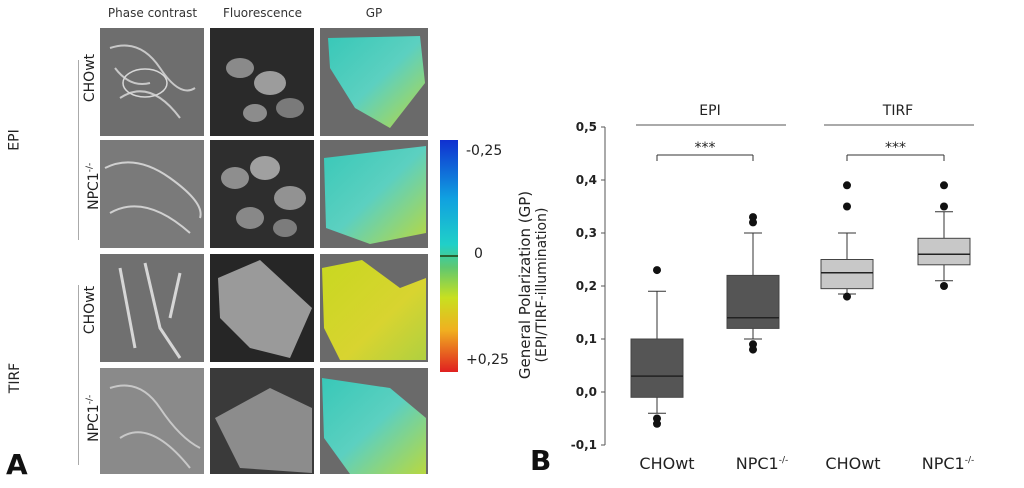  What do you see at coordinates (948, 463) in the screenshot?
I see `x-label-tirf-npc1: NPC1-/-` at bounding box center [948, 463].